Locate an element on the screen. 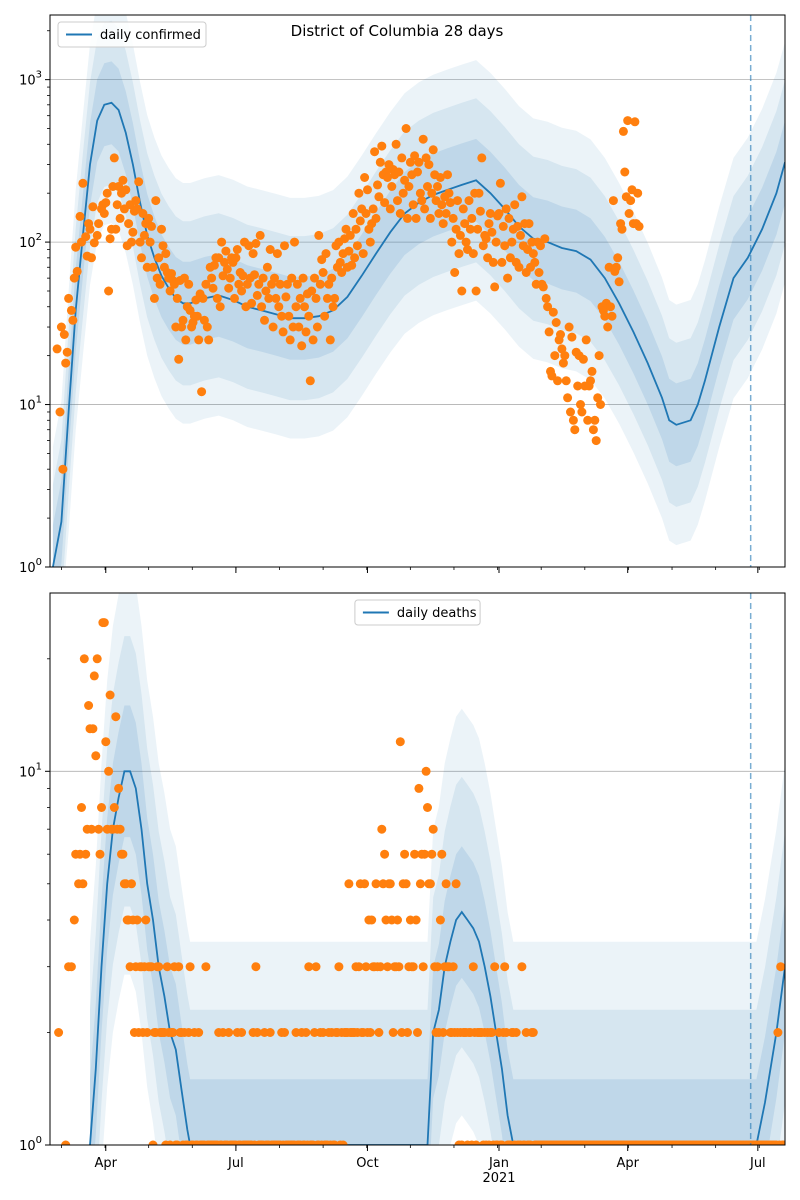 The width and height of the screenshot is (800, 1200). y-tick-label: 10² is located at coordinates (30, 241).